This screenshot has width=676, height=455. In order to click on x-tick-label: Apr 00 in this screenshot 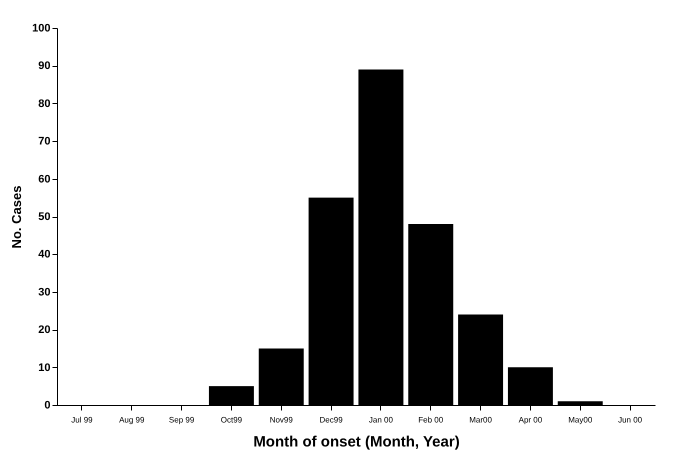, I will do `click(530, 420)`.